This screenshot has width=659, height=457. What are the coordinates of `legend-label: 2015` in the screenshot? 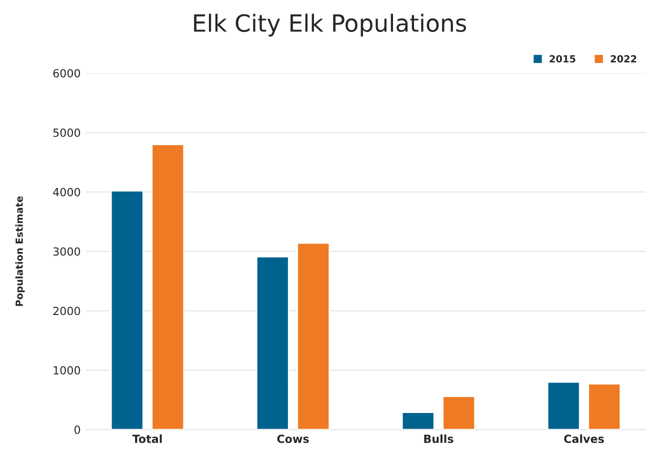 It's located at (563, 58).